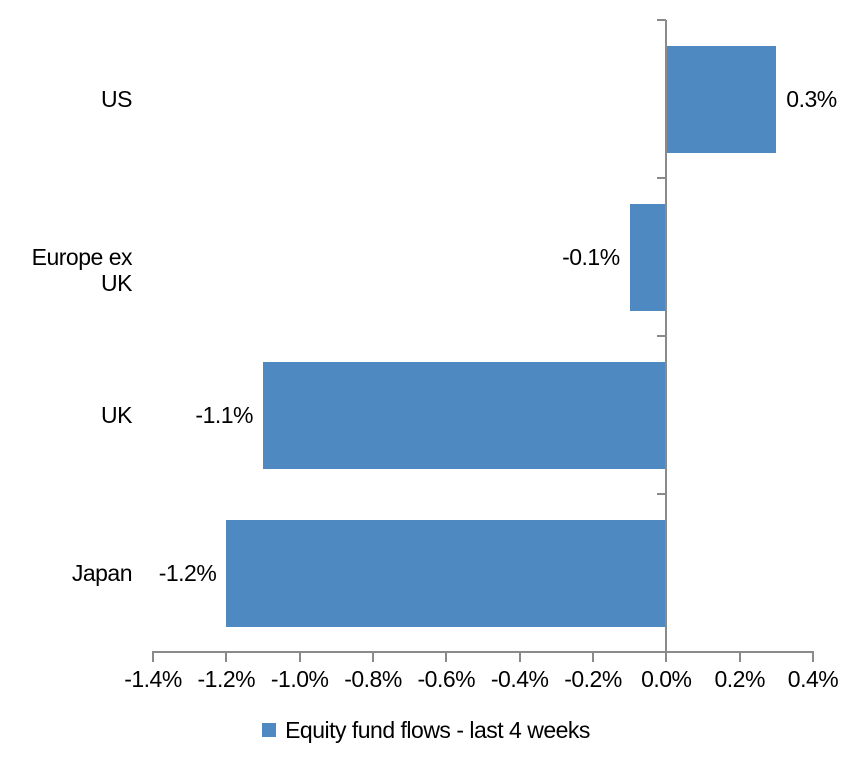 The width and height of the screenshot is (852, 757). I want to click on x-axis-tick-label: -1.4%, so click(153, 679).